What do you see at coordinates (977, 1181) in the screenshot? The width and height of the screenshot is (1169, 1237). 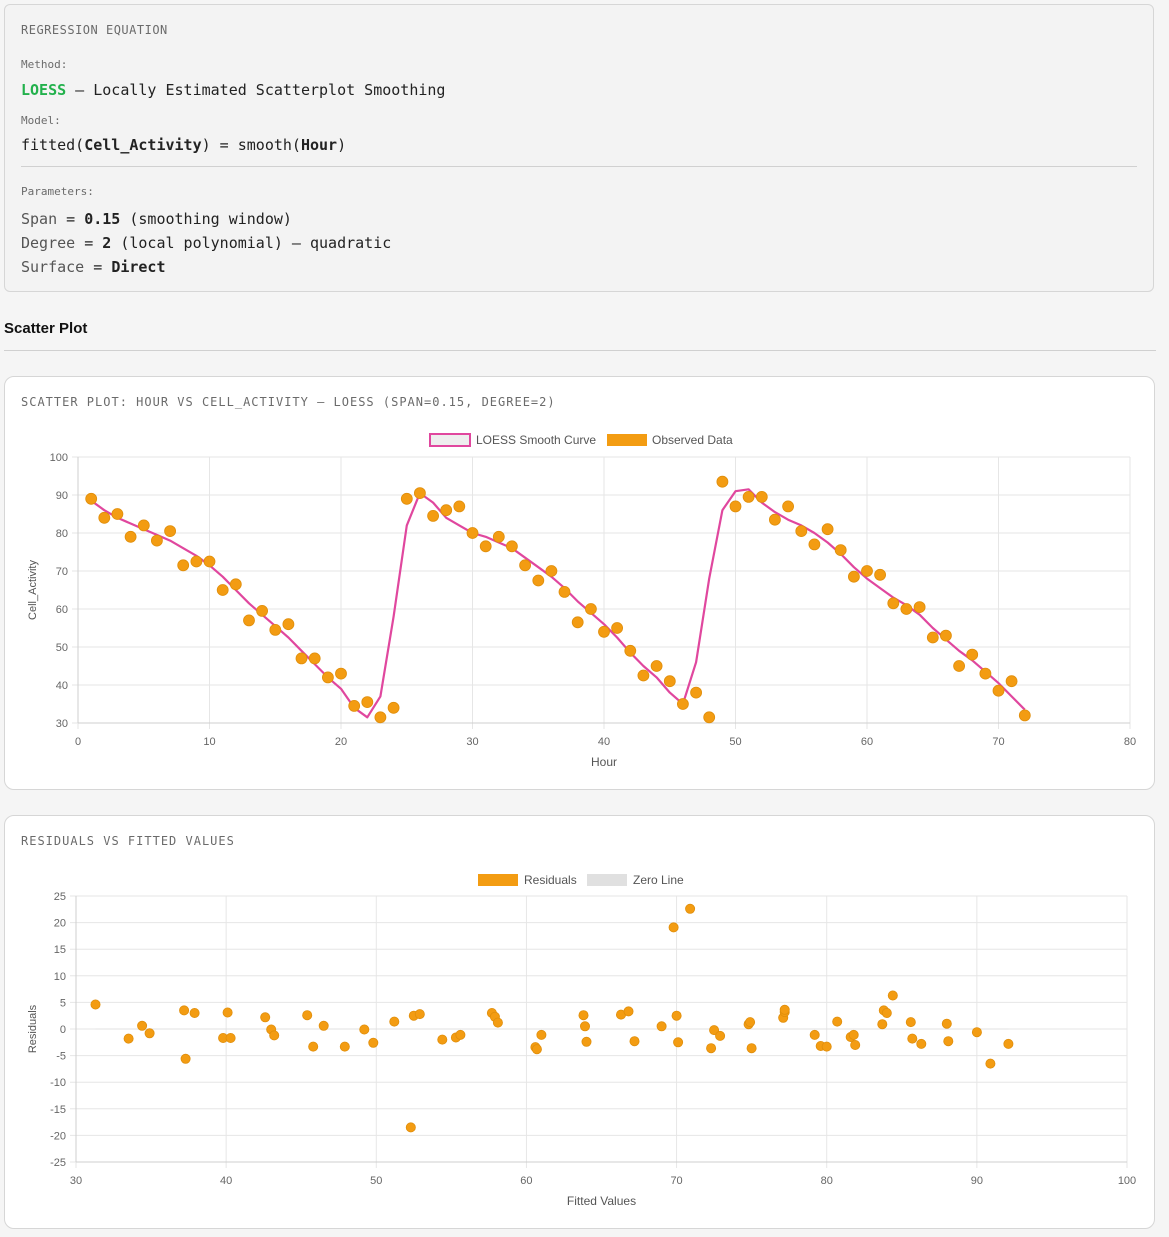 I see `x-tick-label: 90` at bounding box center [977, 1181].